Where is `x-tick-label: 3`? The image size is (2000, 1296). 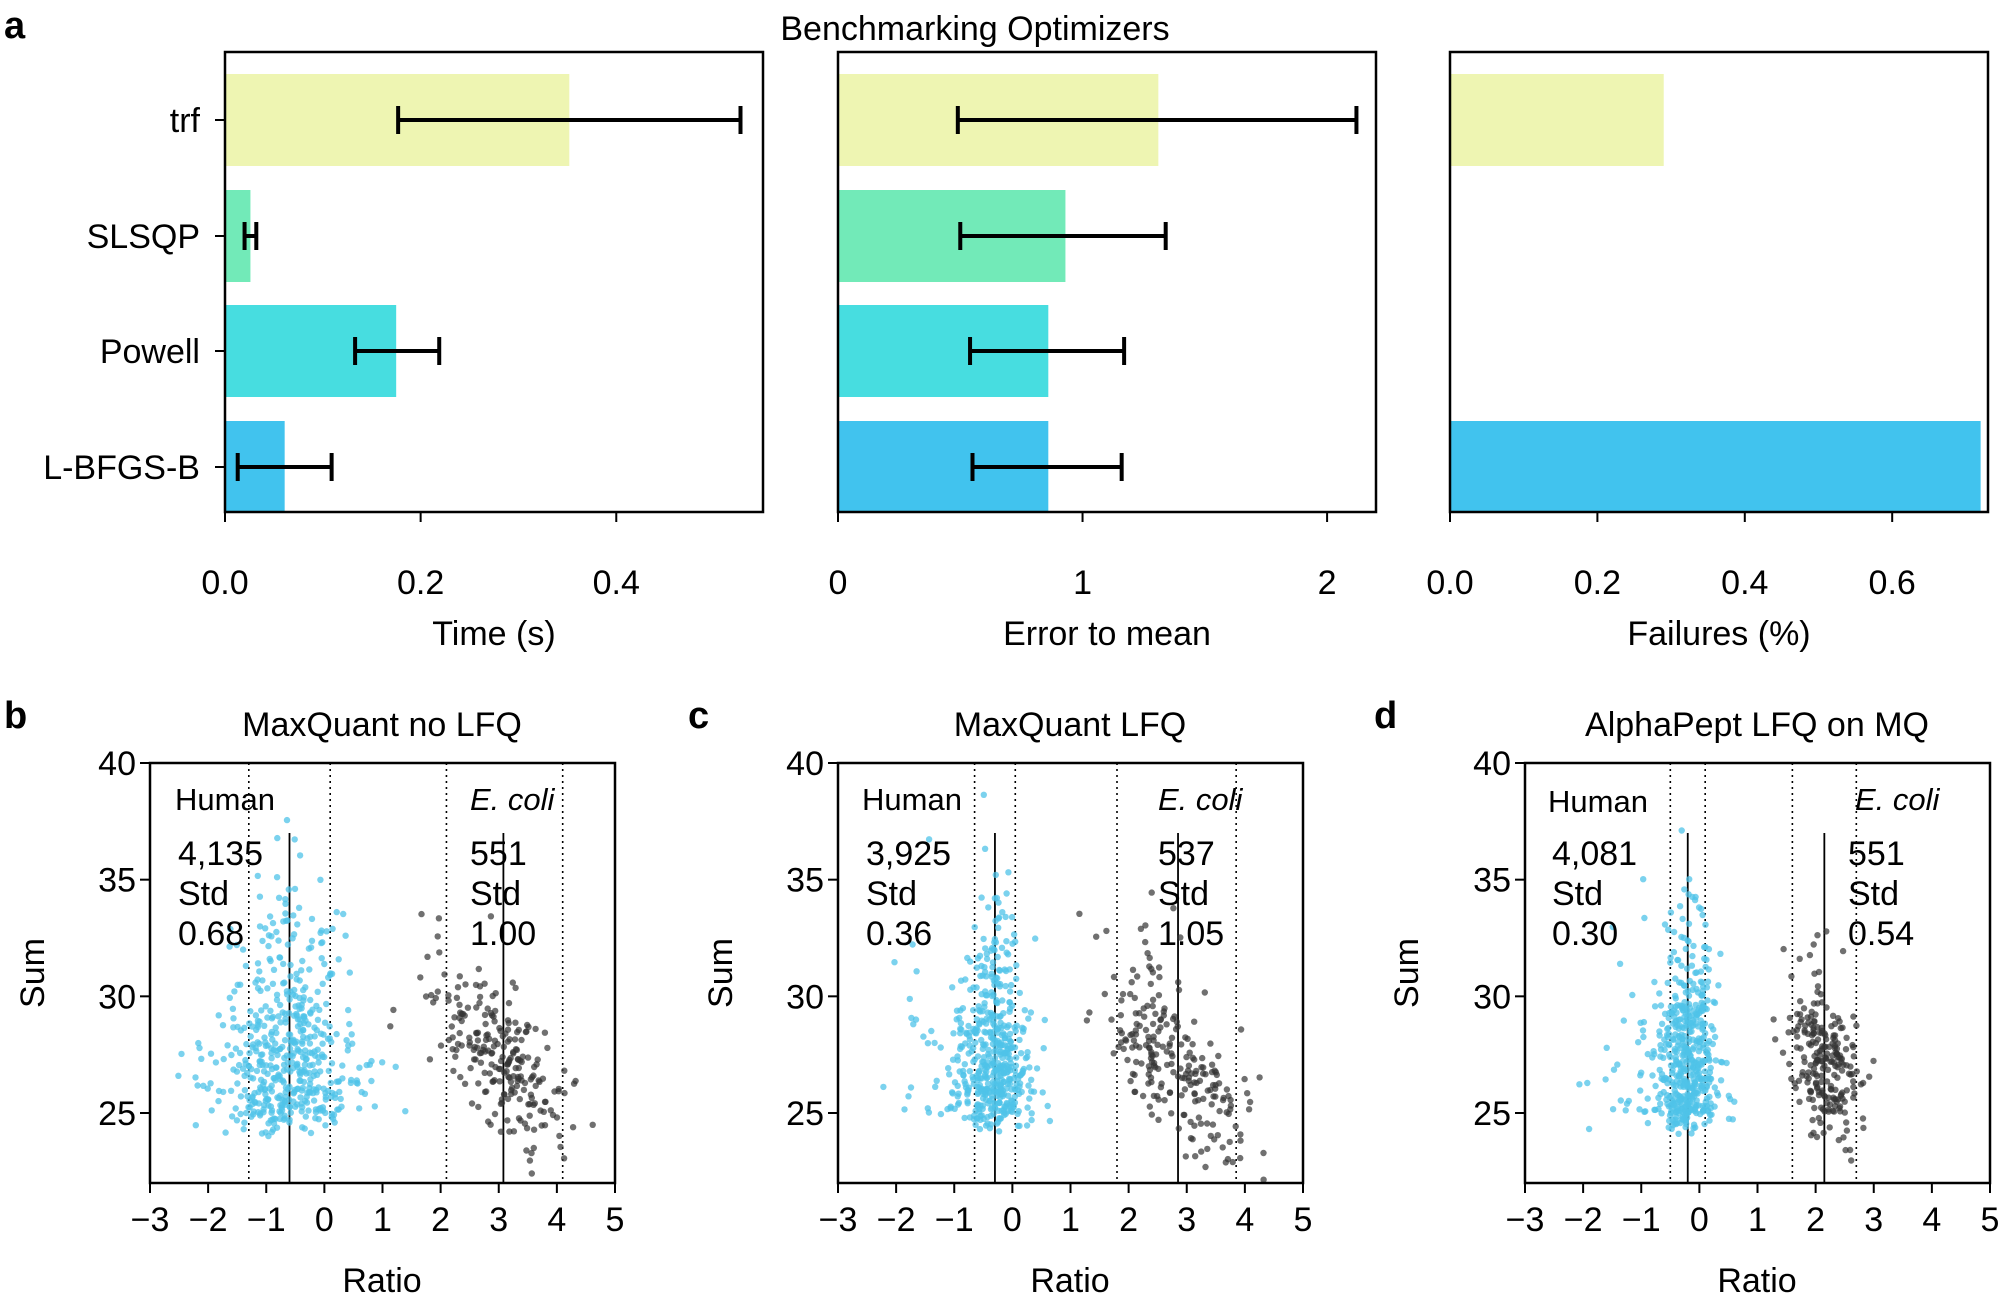
x-tick-label: 3 is located at coordinates (498, 1220).